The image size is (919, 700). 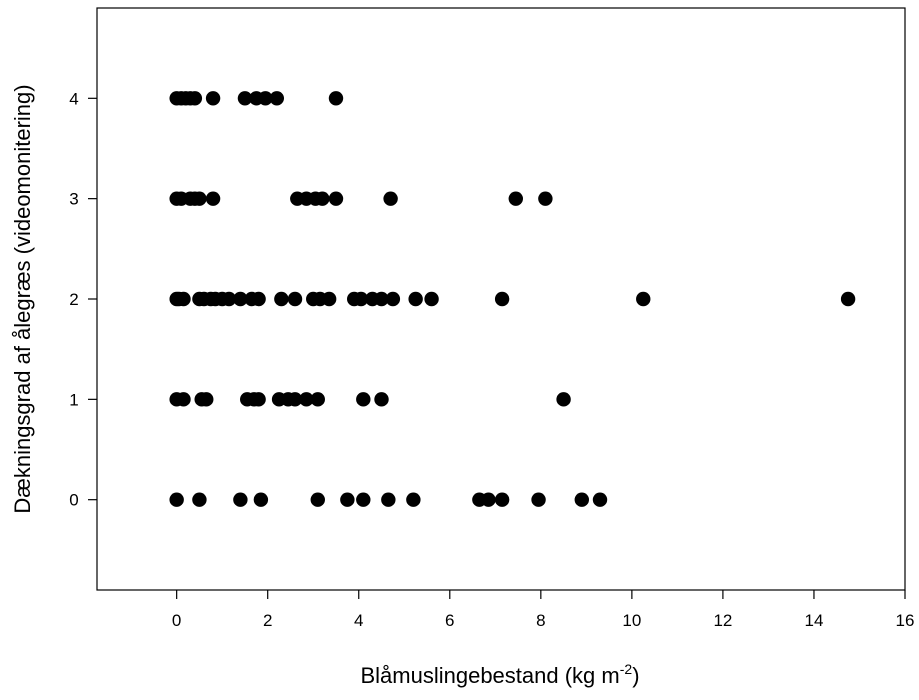 I want to click on y-tick-label: 0, so click(x=73, y=500).